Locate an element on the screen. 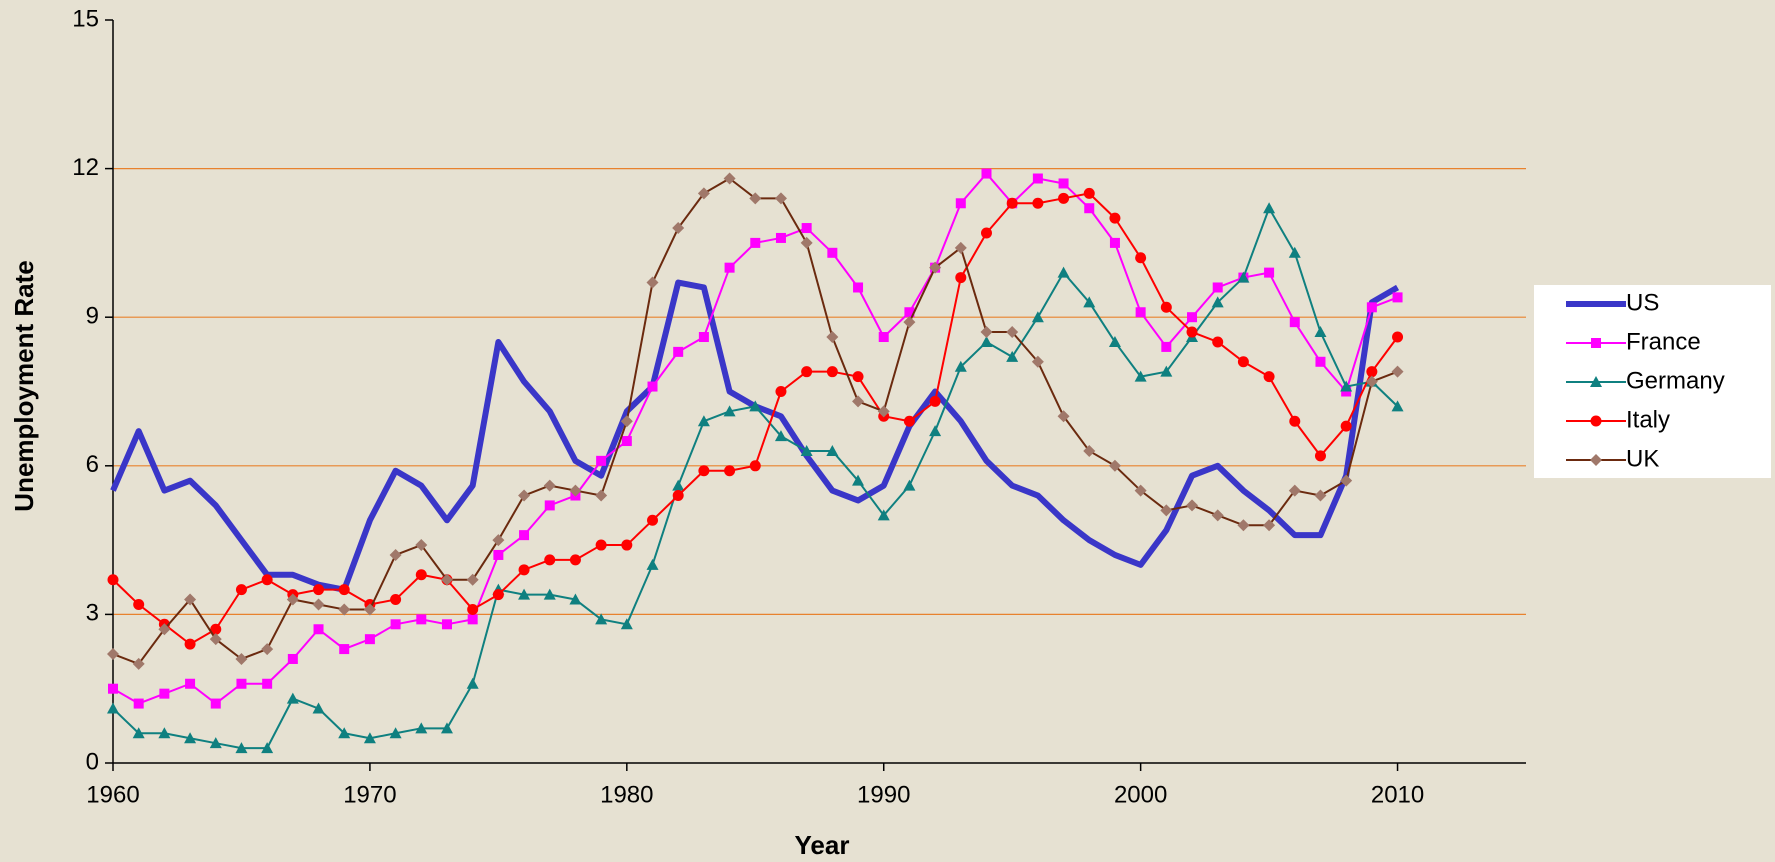 Image resolution: width=1775 pixels, height=862 pixels. y-tick-label: 6 is located at coordinates (92, 464).